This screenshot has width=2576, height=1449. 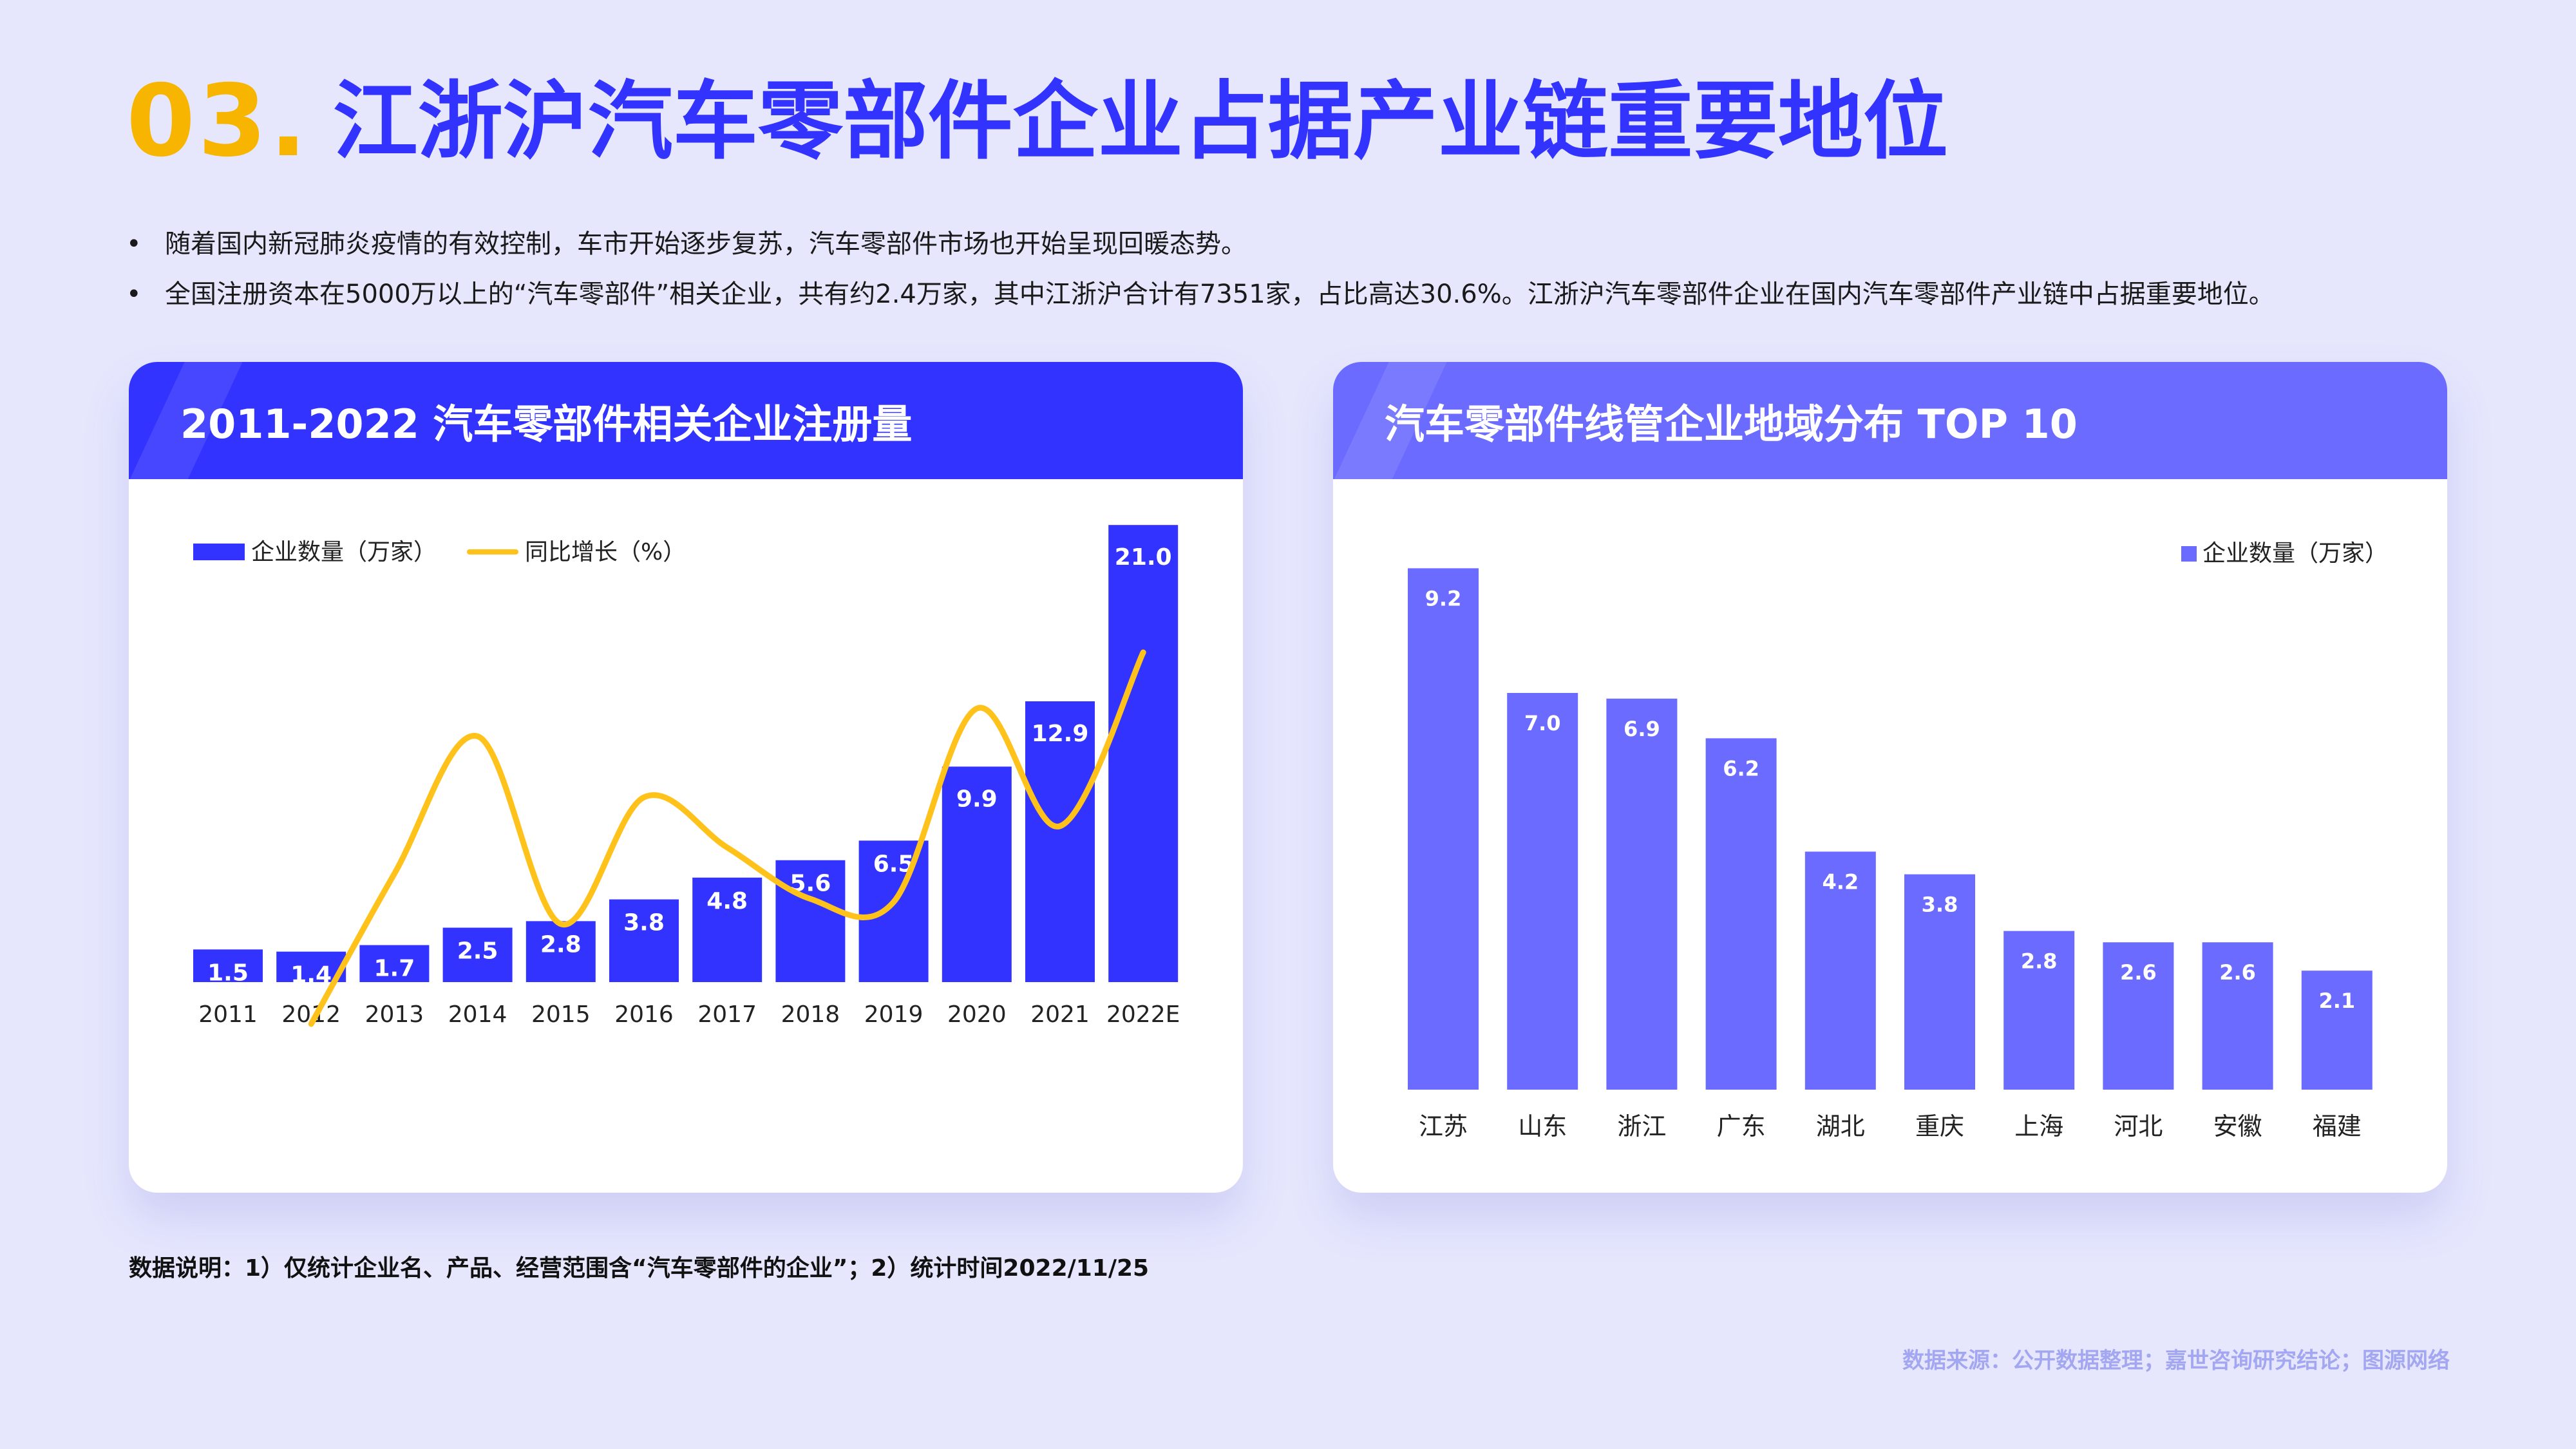 What do you see at coordinates (218, 121) in the screenshot?
I see `section-number: 03.` at bounding box center [218, 121].